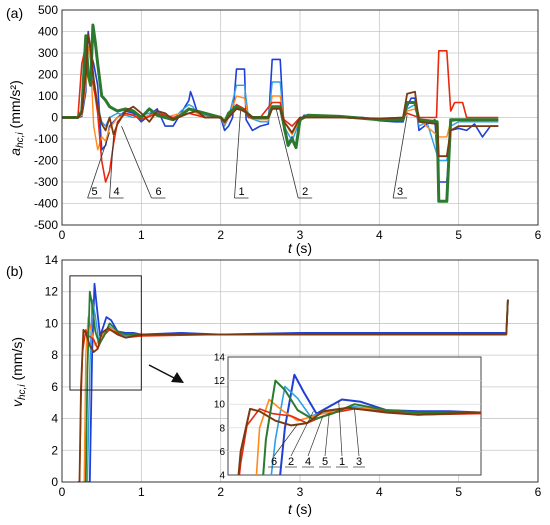 This screenshot has height=525, width=550. I want to click on y-tick-label: -500, so click(46, 225).